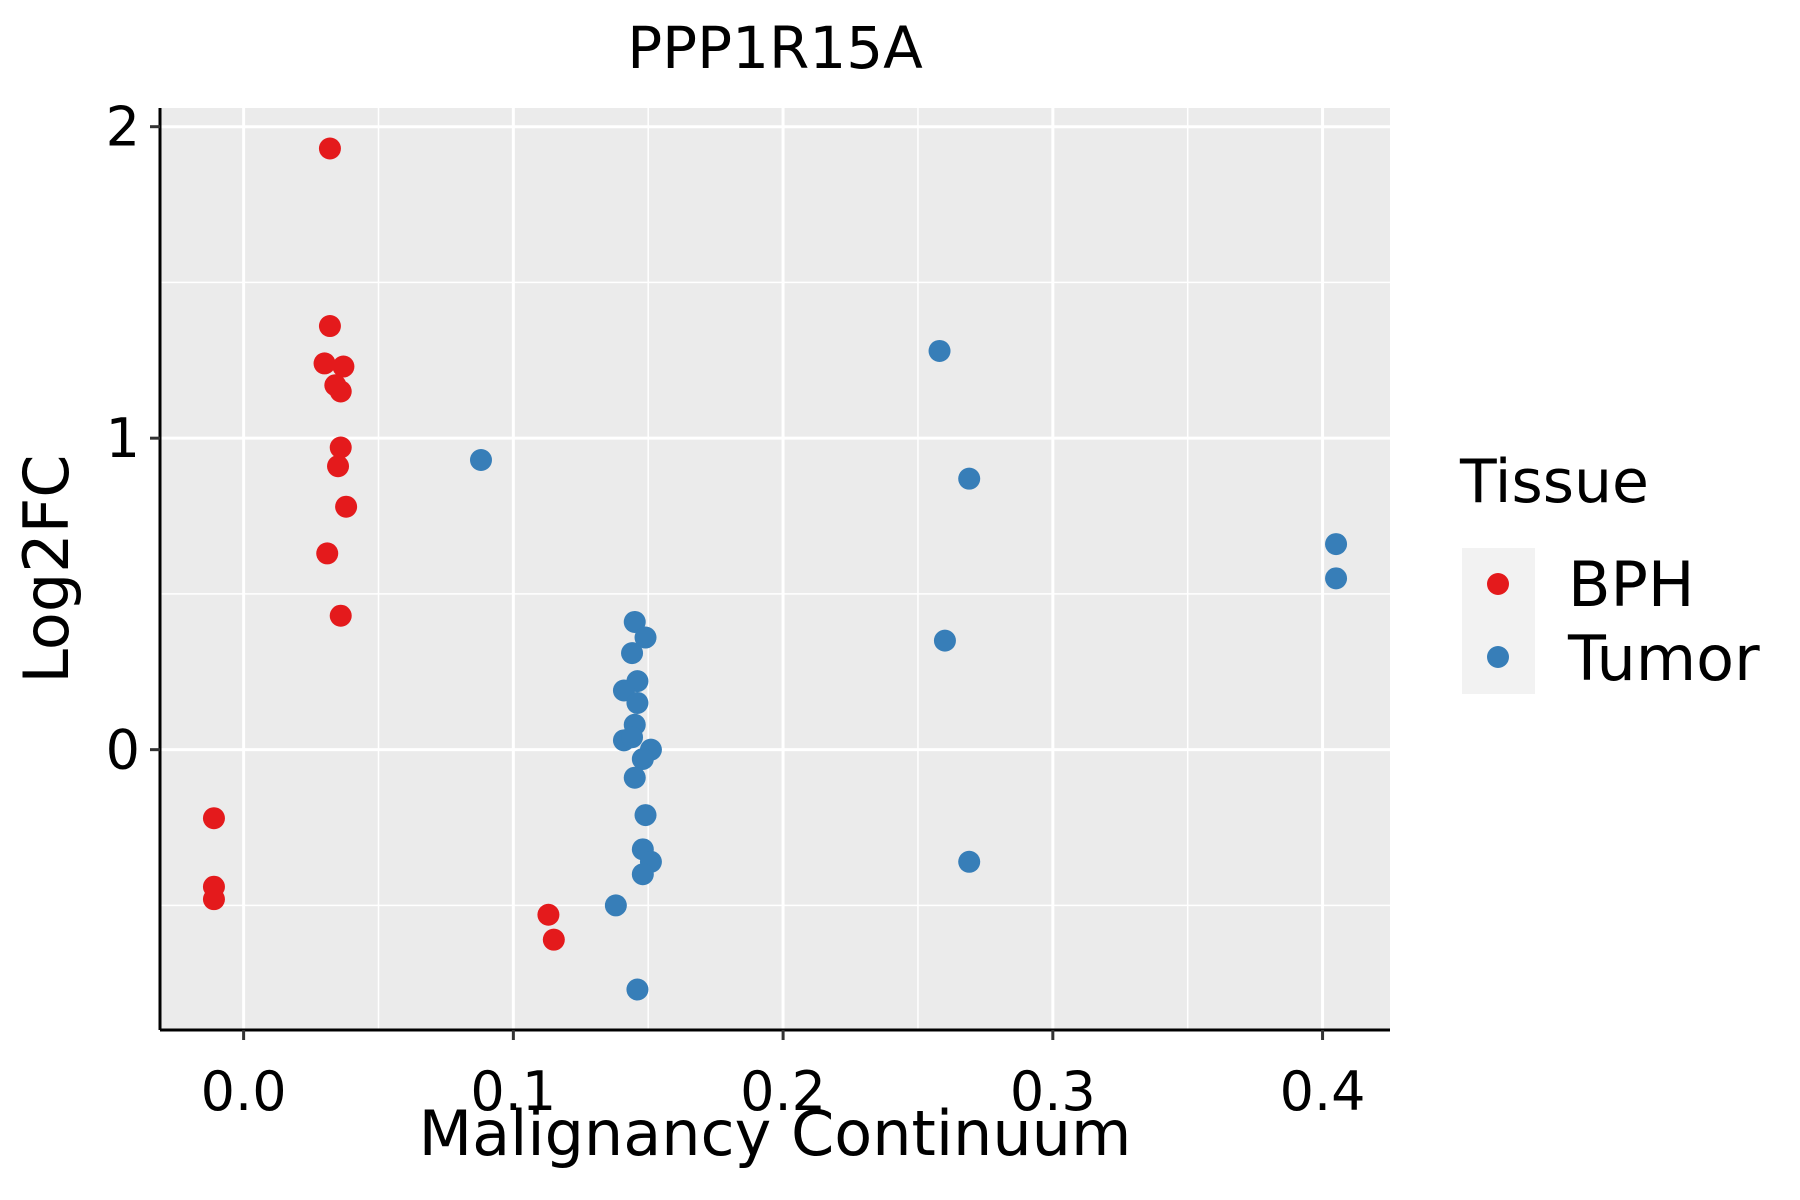 This screenshot has width=1800, height=1200. Describe the element at coordinates (1631, 584) in the screenshot. I see `legend-label-bph: BPH` at that location.